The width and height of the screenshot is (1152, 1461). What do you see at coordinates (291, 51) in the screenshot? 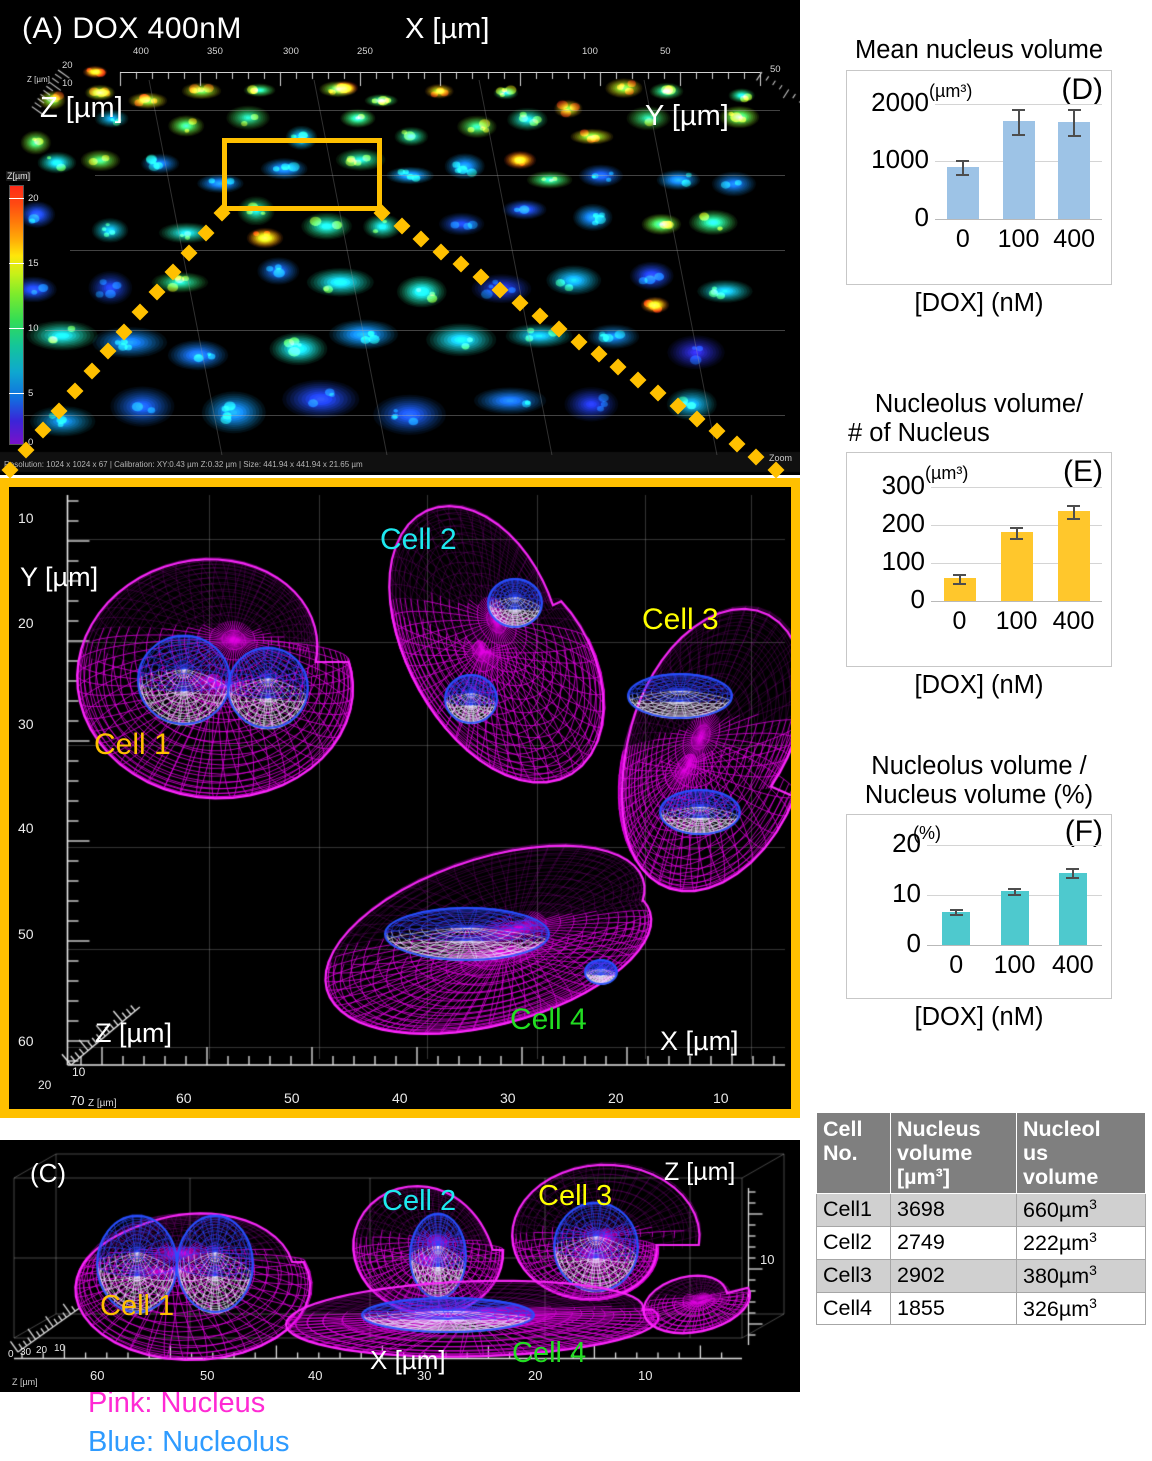
I see `a-xtick-2: 300` at bounding box center [291, 51].